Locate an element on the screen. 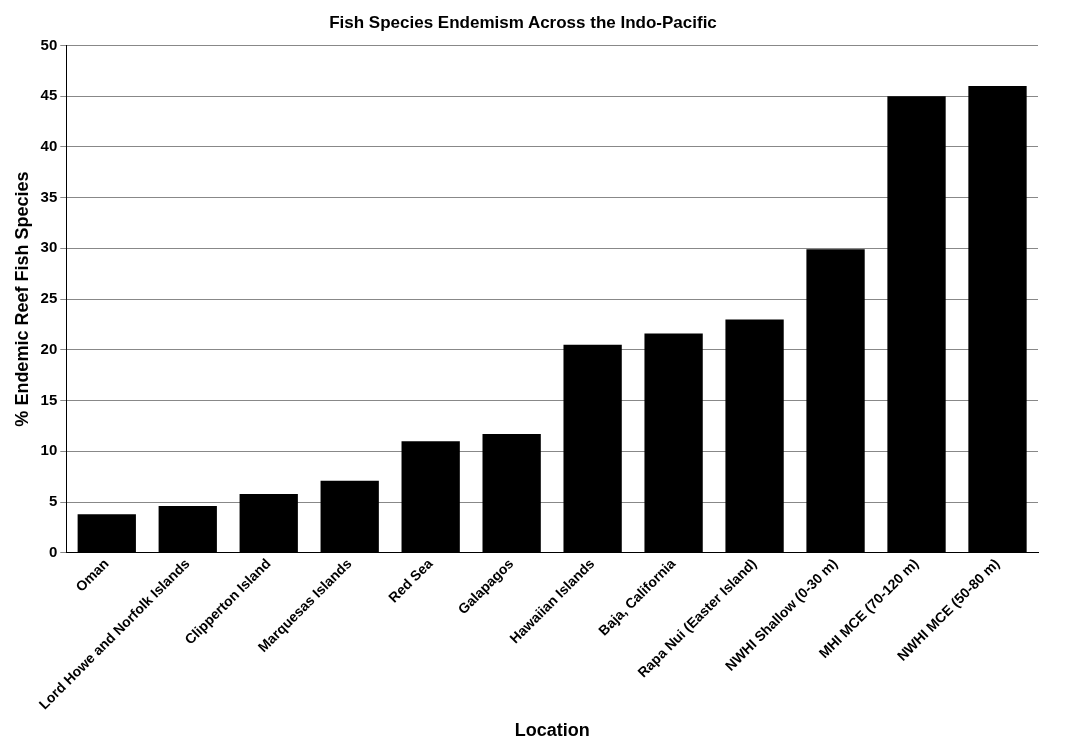  y-tick-label: 40 is located at coordinates (49, 146).